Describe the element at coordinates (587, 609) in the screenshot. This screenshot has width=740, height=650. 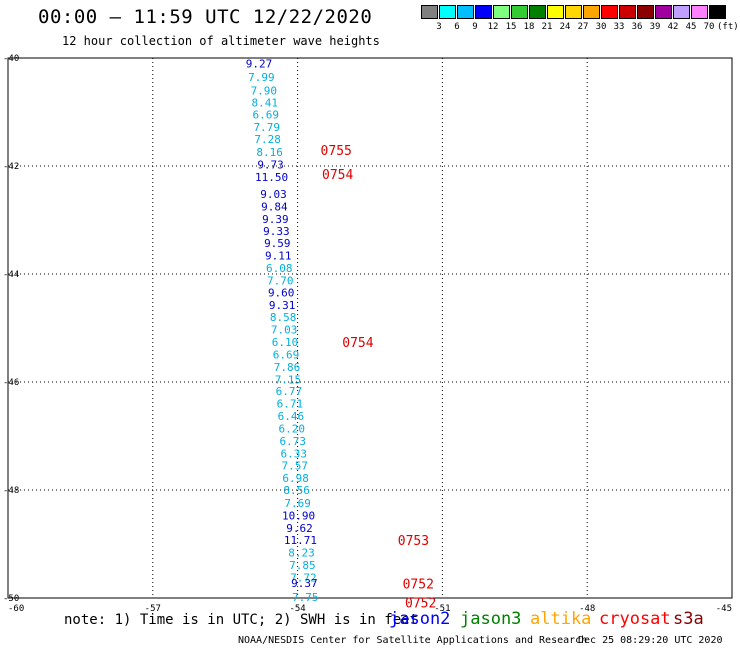
I see `x-tick-label: -48` at that location.